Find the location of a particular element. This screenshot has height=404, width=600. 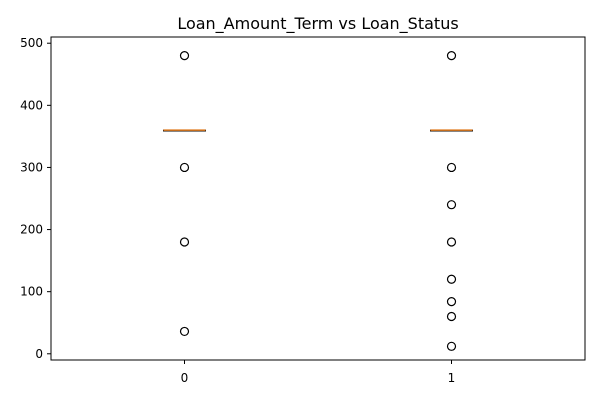

x-tick-label: 1 is located at coordinates (452, 378).